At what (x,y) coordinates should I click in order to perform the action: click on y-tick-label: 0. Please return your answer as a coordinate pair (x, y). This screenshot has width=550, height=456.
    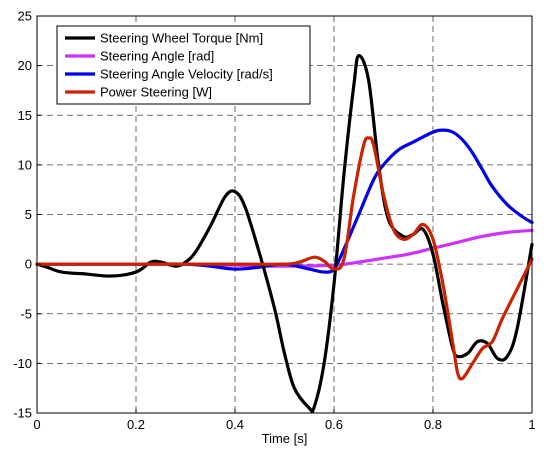
    Looking at the image, I should click on (28, 264).